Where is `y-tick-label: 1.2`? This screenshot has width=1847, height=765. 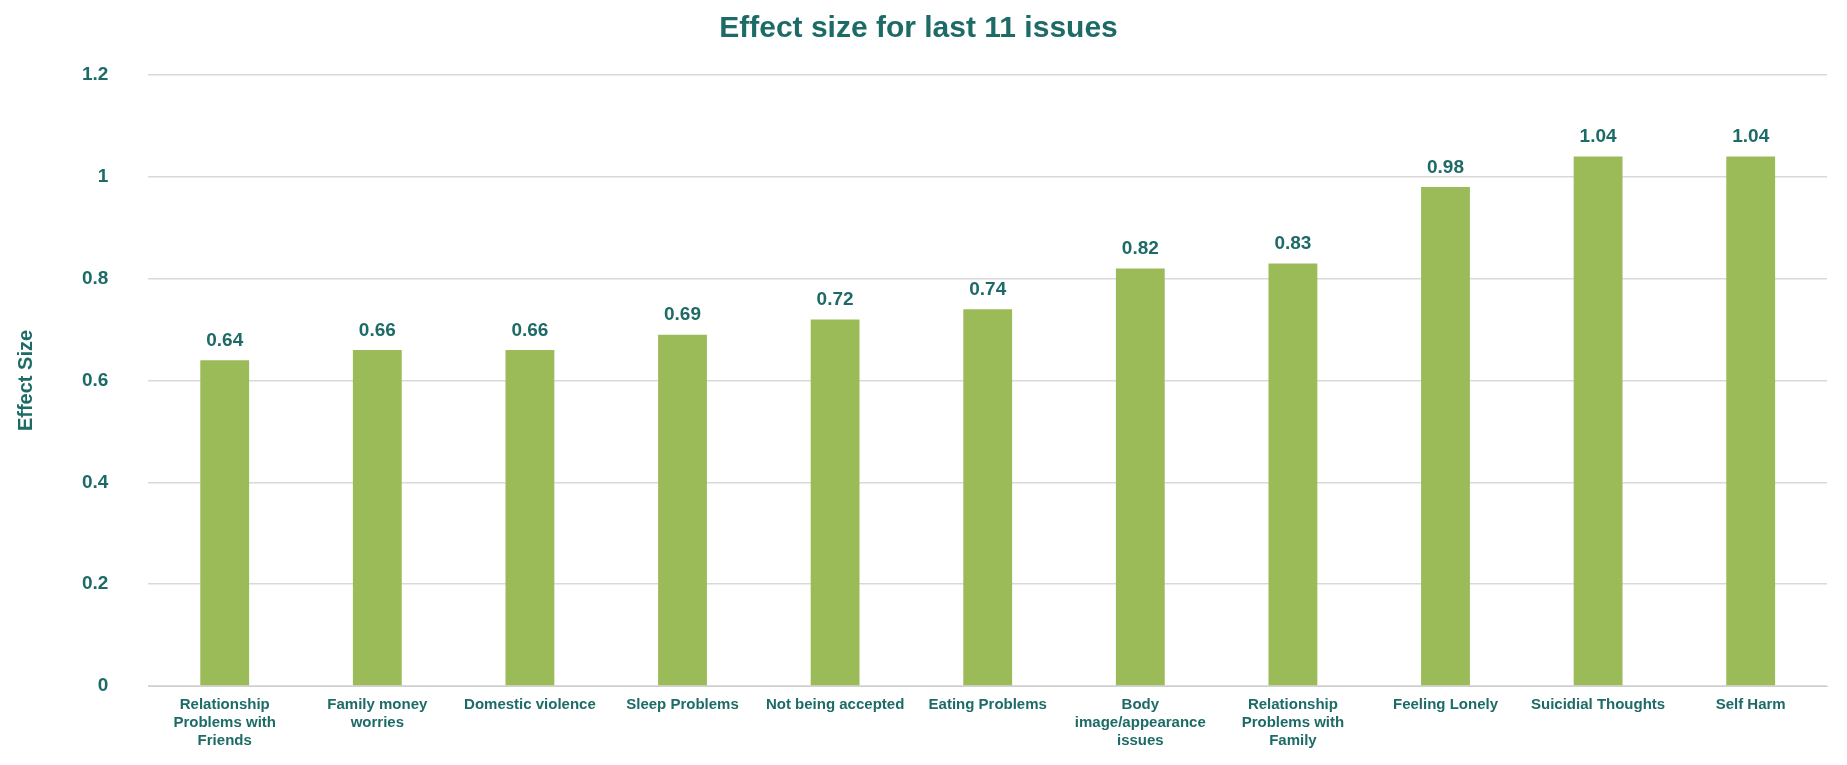 y-tick-label: 1.2 is located at coordinates (95, 74).